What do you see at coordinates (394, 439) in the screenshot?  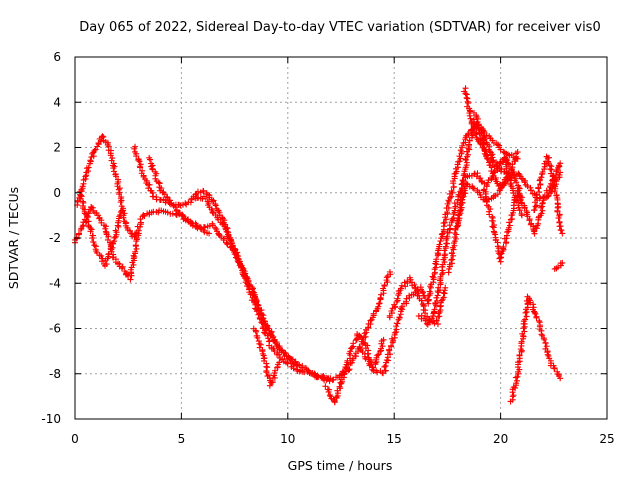 I see `x-tick-label: 15` at bounding box center [394, 439].